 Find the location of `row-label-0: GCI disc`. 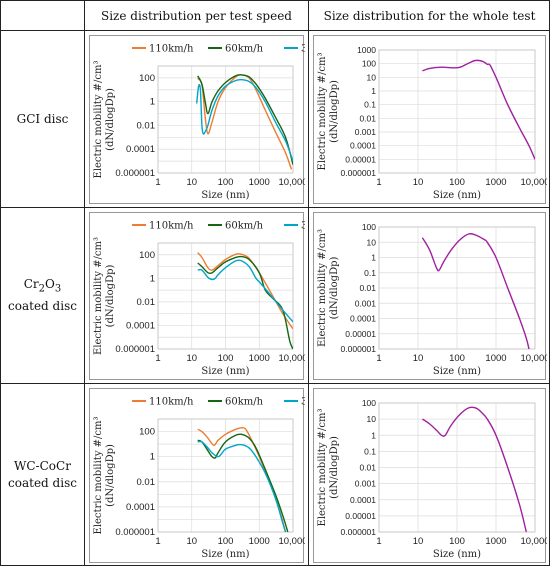

row-label-0: GCI disc is located at coordinates (42, 118).